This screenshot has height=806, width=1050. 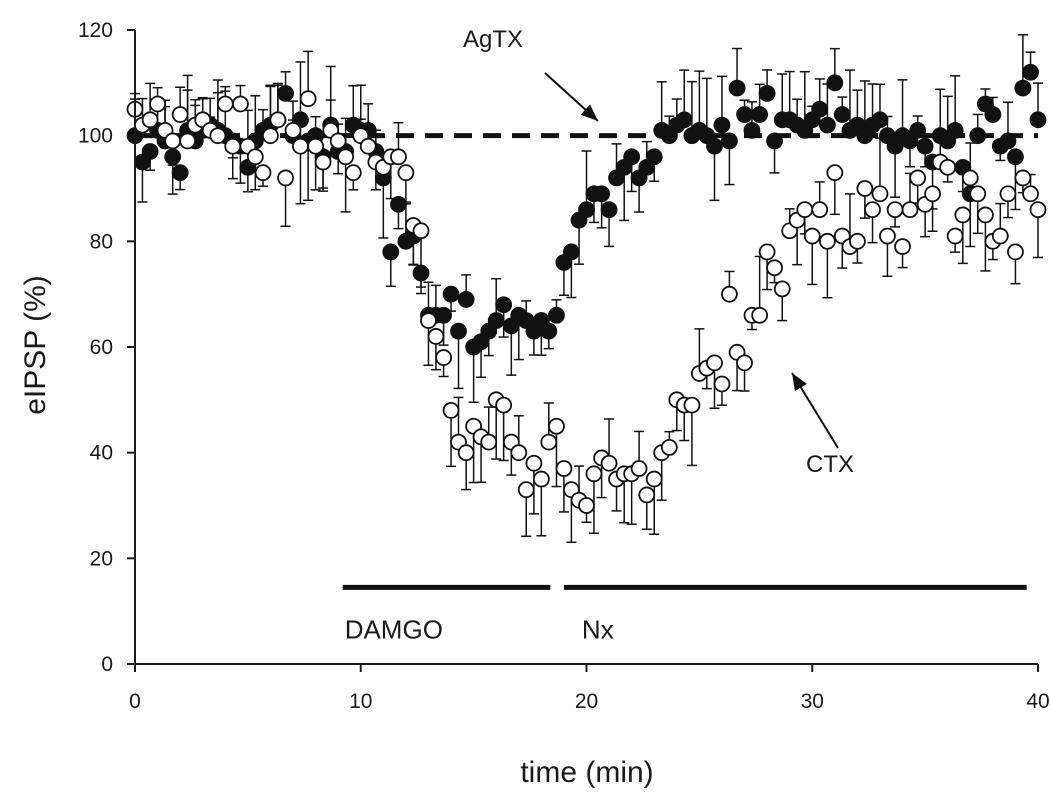 I want to click on y-tick-label: 60, so click(x=101, y=347).